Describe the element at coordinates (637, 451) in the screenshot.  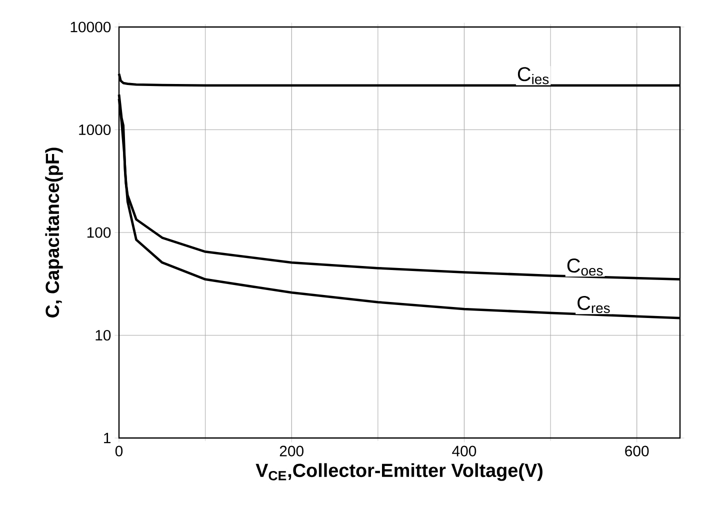
I see `x-tick-label: 600` at that location.